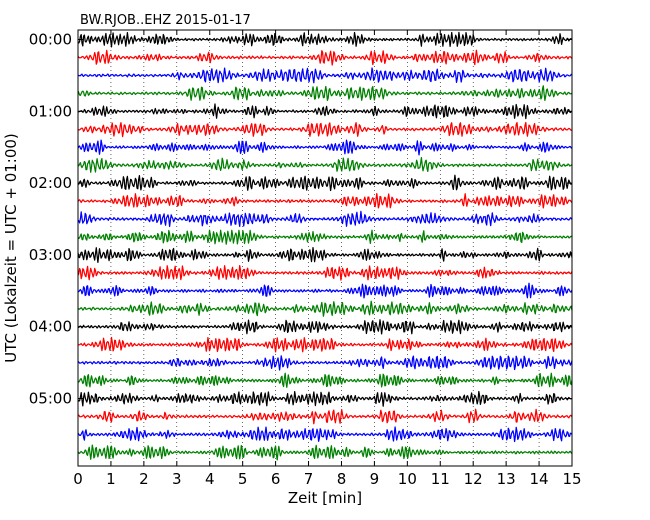 This screenshot has height=520, width=650. What do you see at coordinates (440, 479) in the screenshot?
I see `x-tick-label: 11` at bounding box center [440, 479].